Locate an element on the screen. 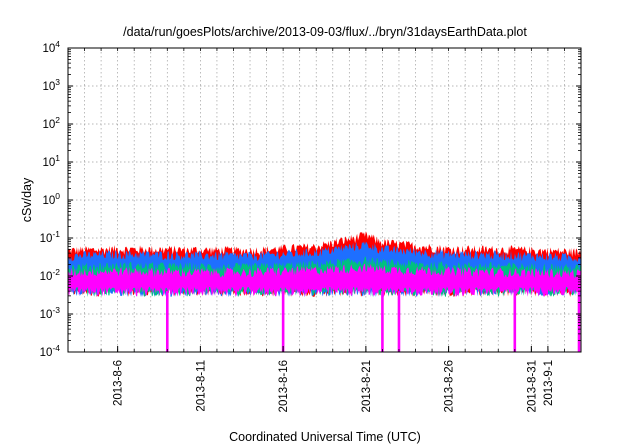 The image size is (640, 448). x-tick-label: 2013-8-21 is located at coordinates (367, 386).